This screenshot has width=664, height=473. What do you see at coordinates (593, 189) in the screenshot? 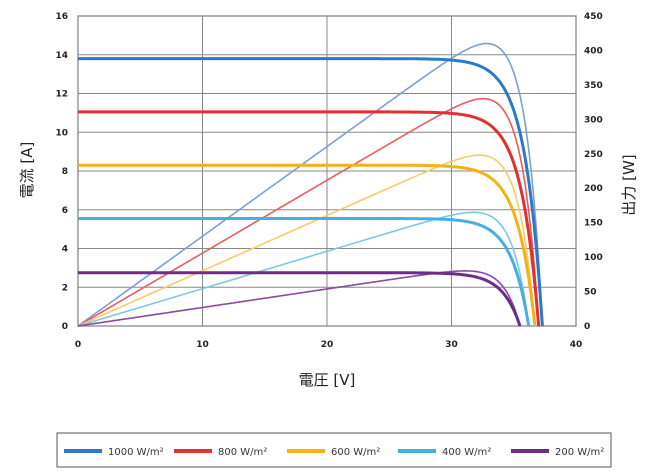
I see `y-right-tick-label: 200` at bounding box center [593, 189].